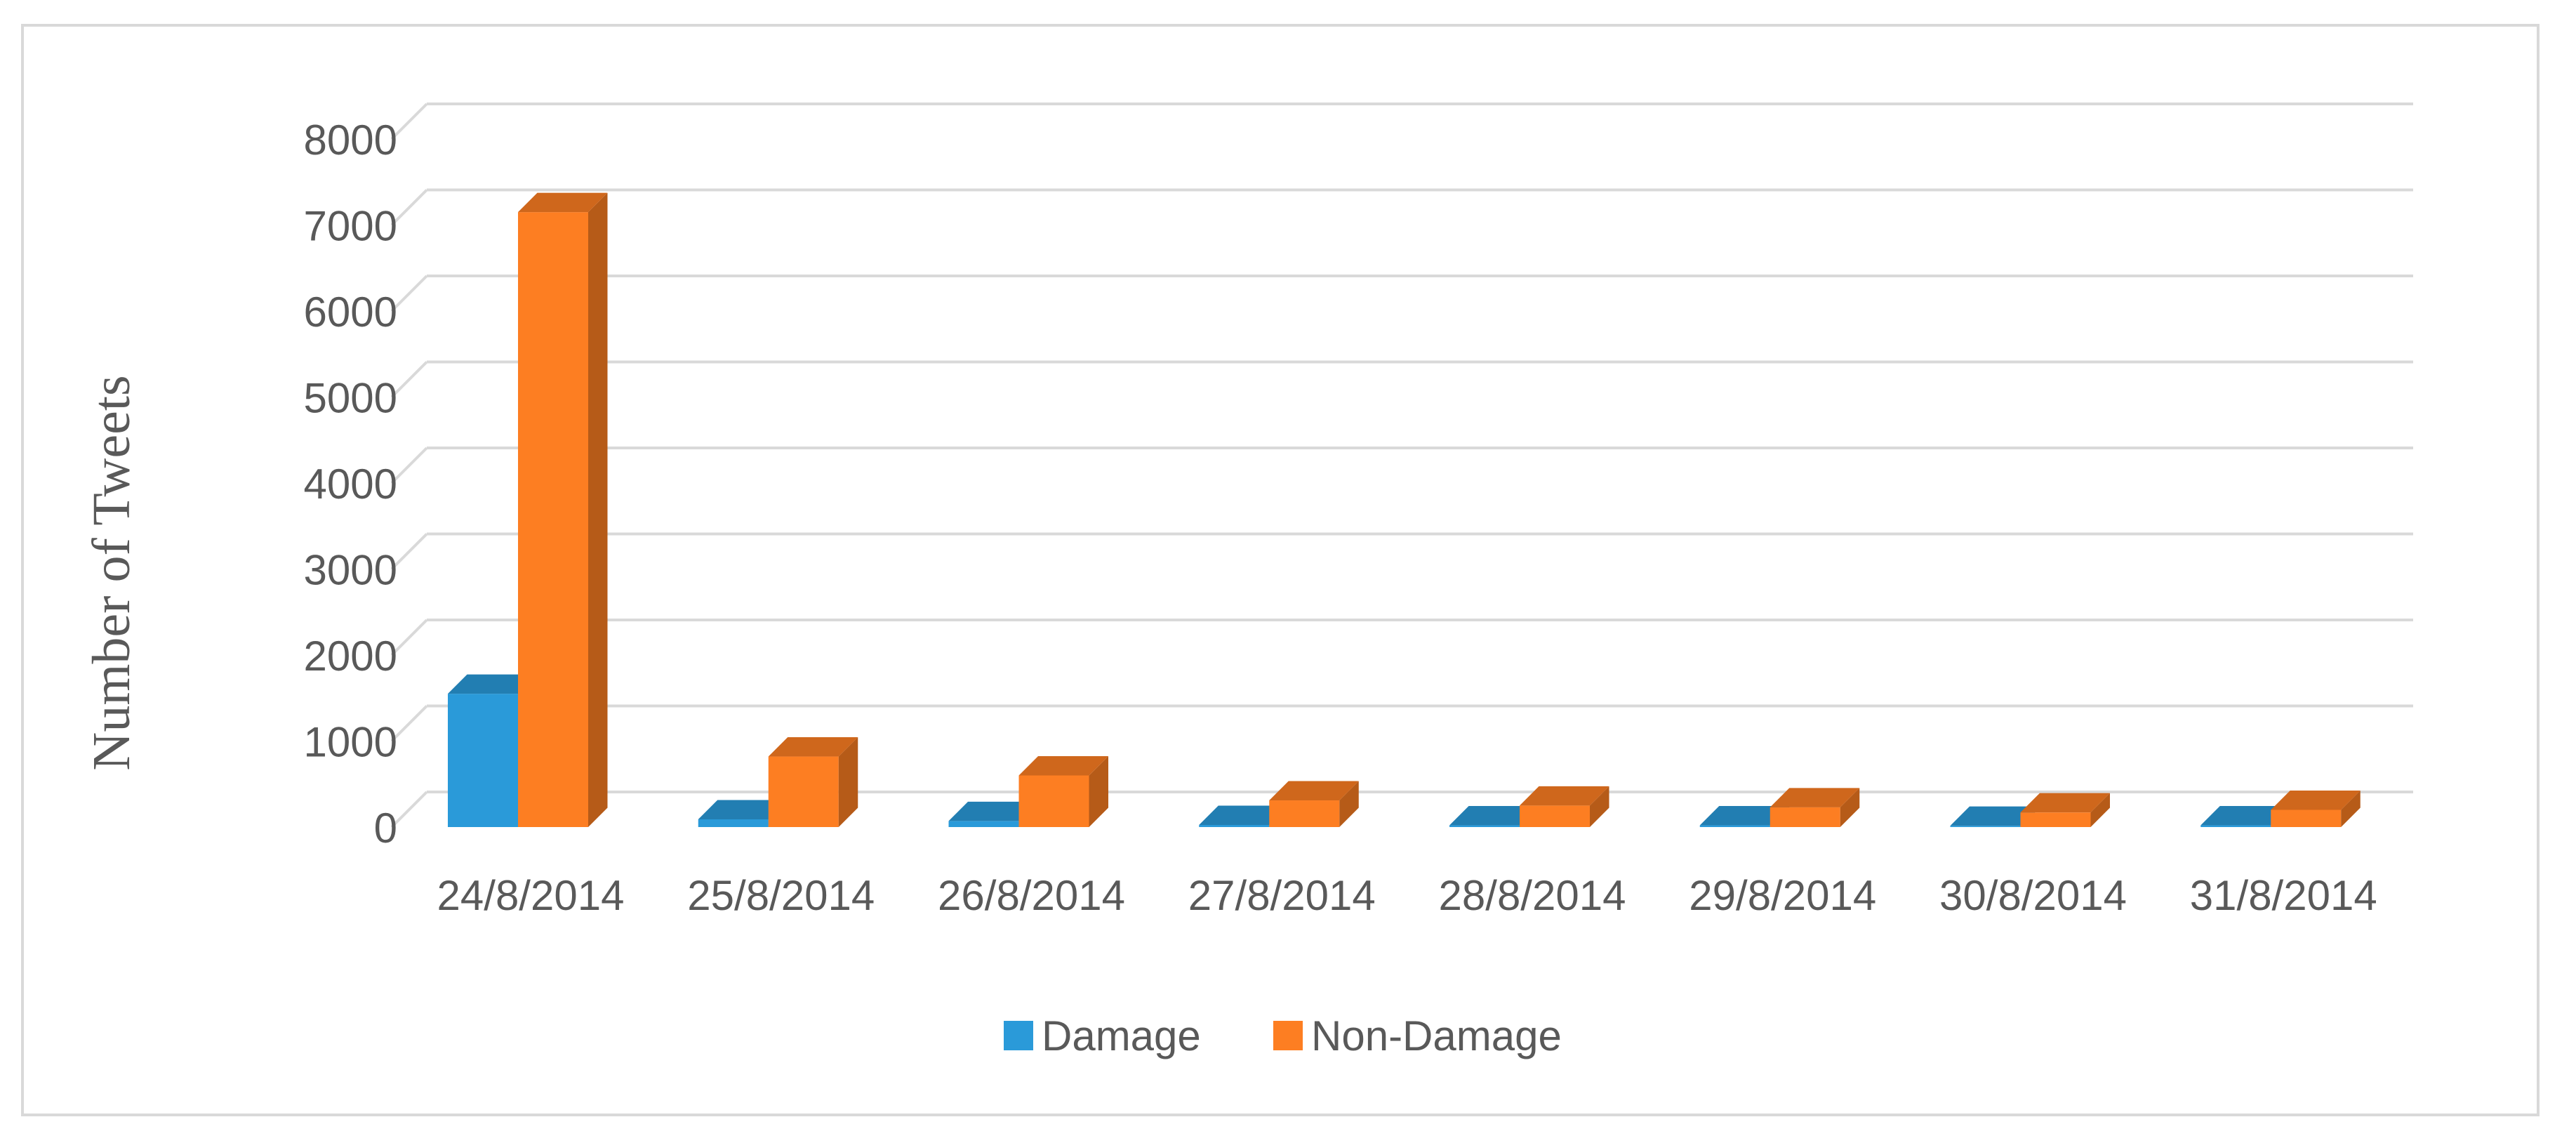  I want to click on y-tick-label: 7000, so click(351, 226).